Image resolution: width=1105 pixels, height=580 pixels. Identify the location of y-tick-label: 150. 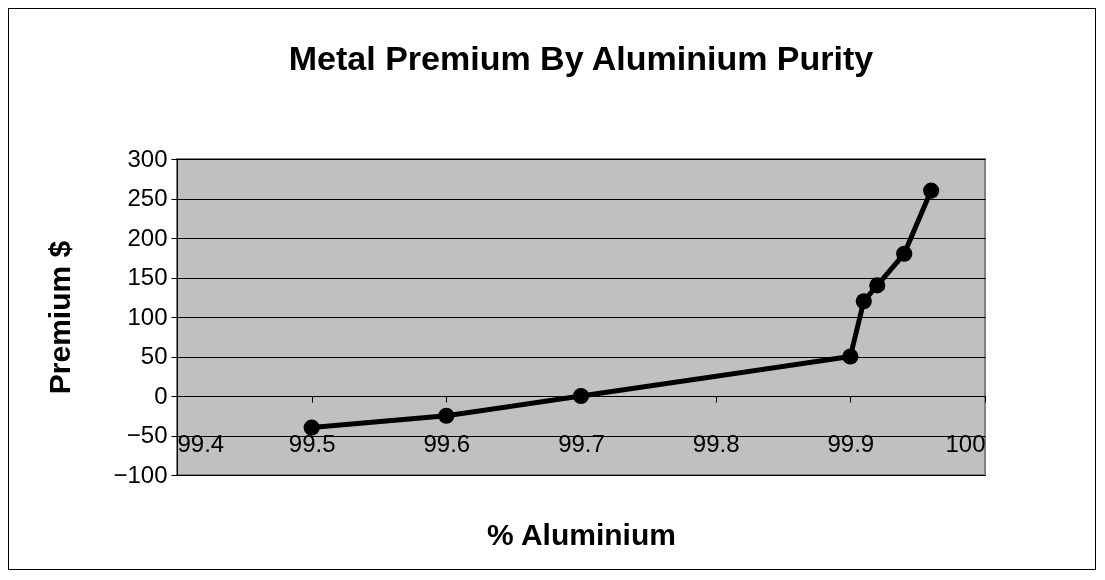
(147, 276).